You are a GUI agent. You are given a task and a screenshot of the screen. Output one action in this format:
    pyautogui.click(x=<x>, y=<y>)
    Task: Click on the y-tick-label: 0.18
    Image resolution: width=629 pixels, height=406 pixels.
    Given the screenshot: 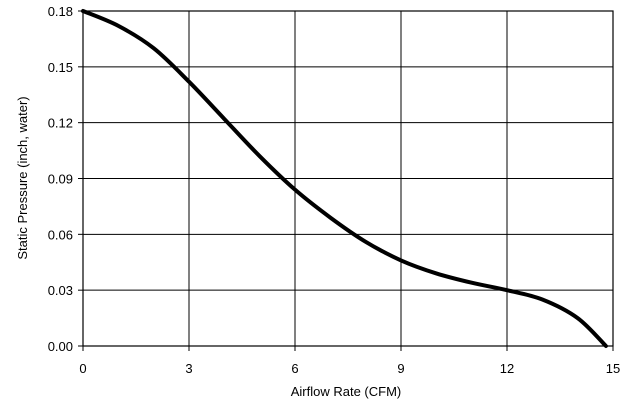 What is the action you would take?
    pyautogui.click(x=60, y=11)
    